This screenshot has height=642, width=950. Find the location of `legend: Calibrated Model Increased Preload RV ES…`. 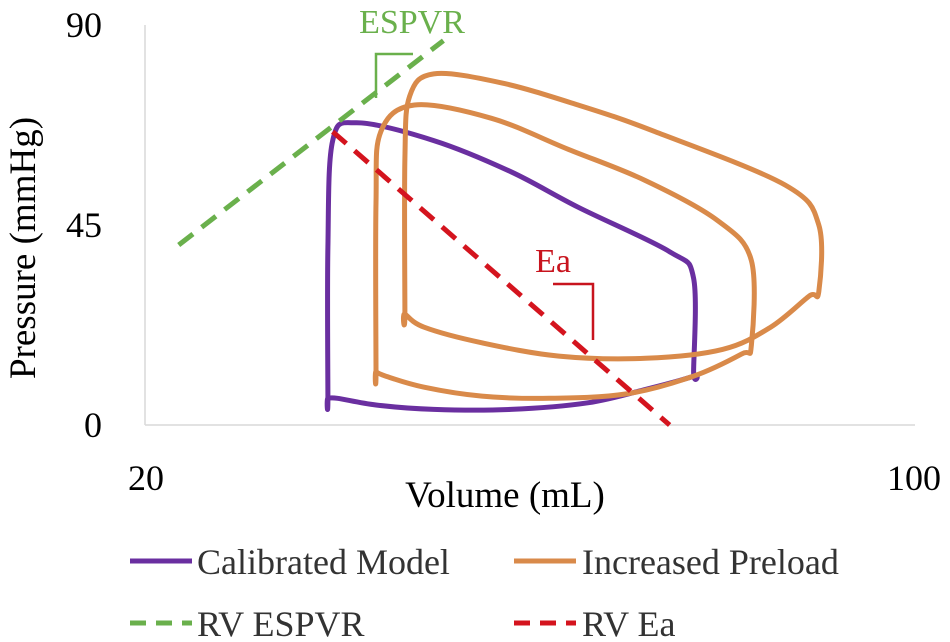

legend: Calibrated Model Increased Preload RV ES… is located at coordinates (484, 592).